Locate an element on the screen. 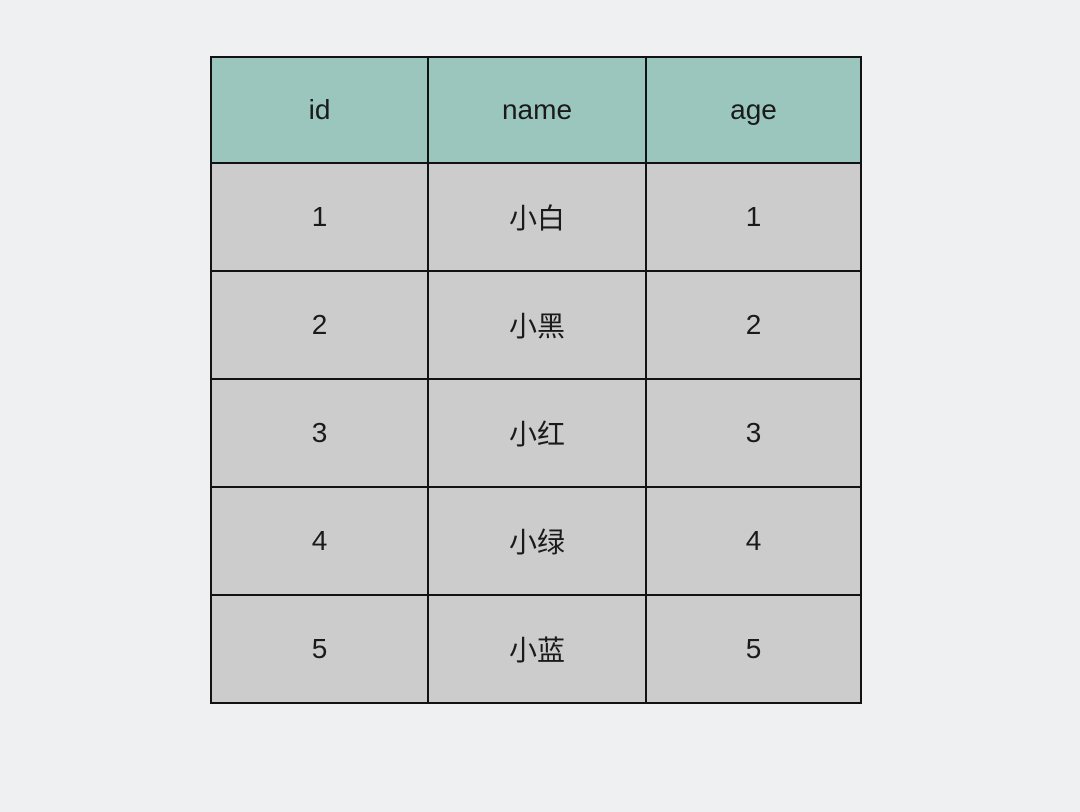 This screenshot has width=1080, height=812. cell-name: 小红 is located at coordinates (537, 433).